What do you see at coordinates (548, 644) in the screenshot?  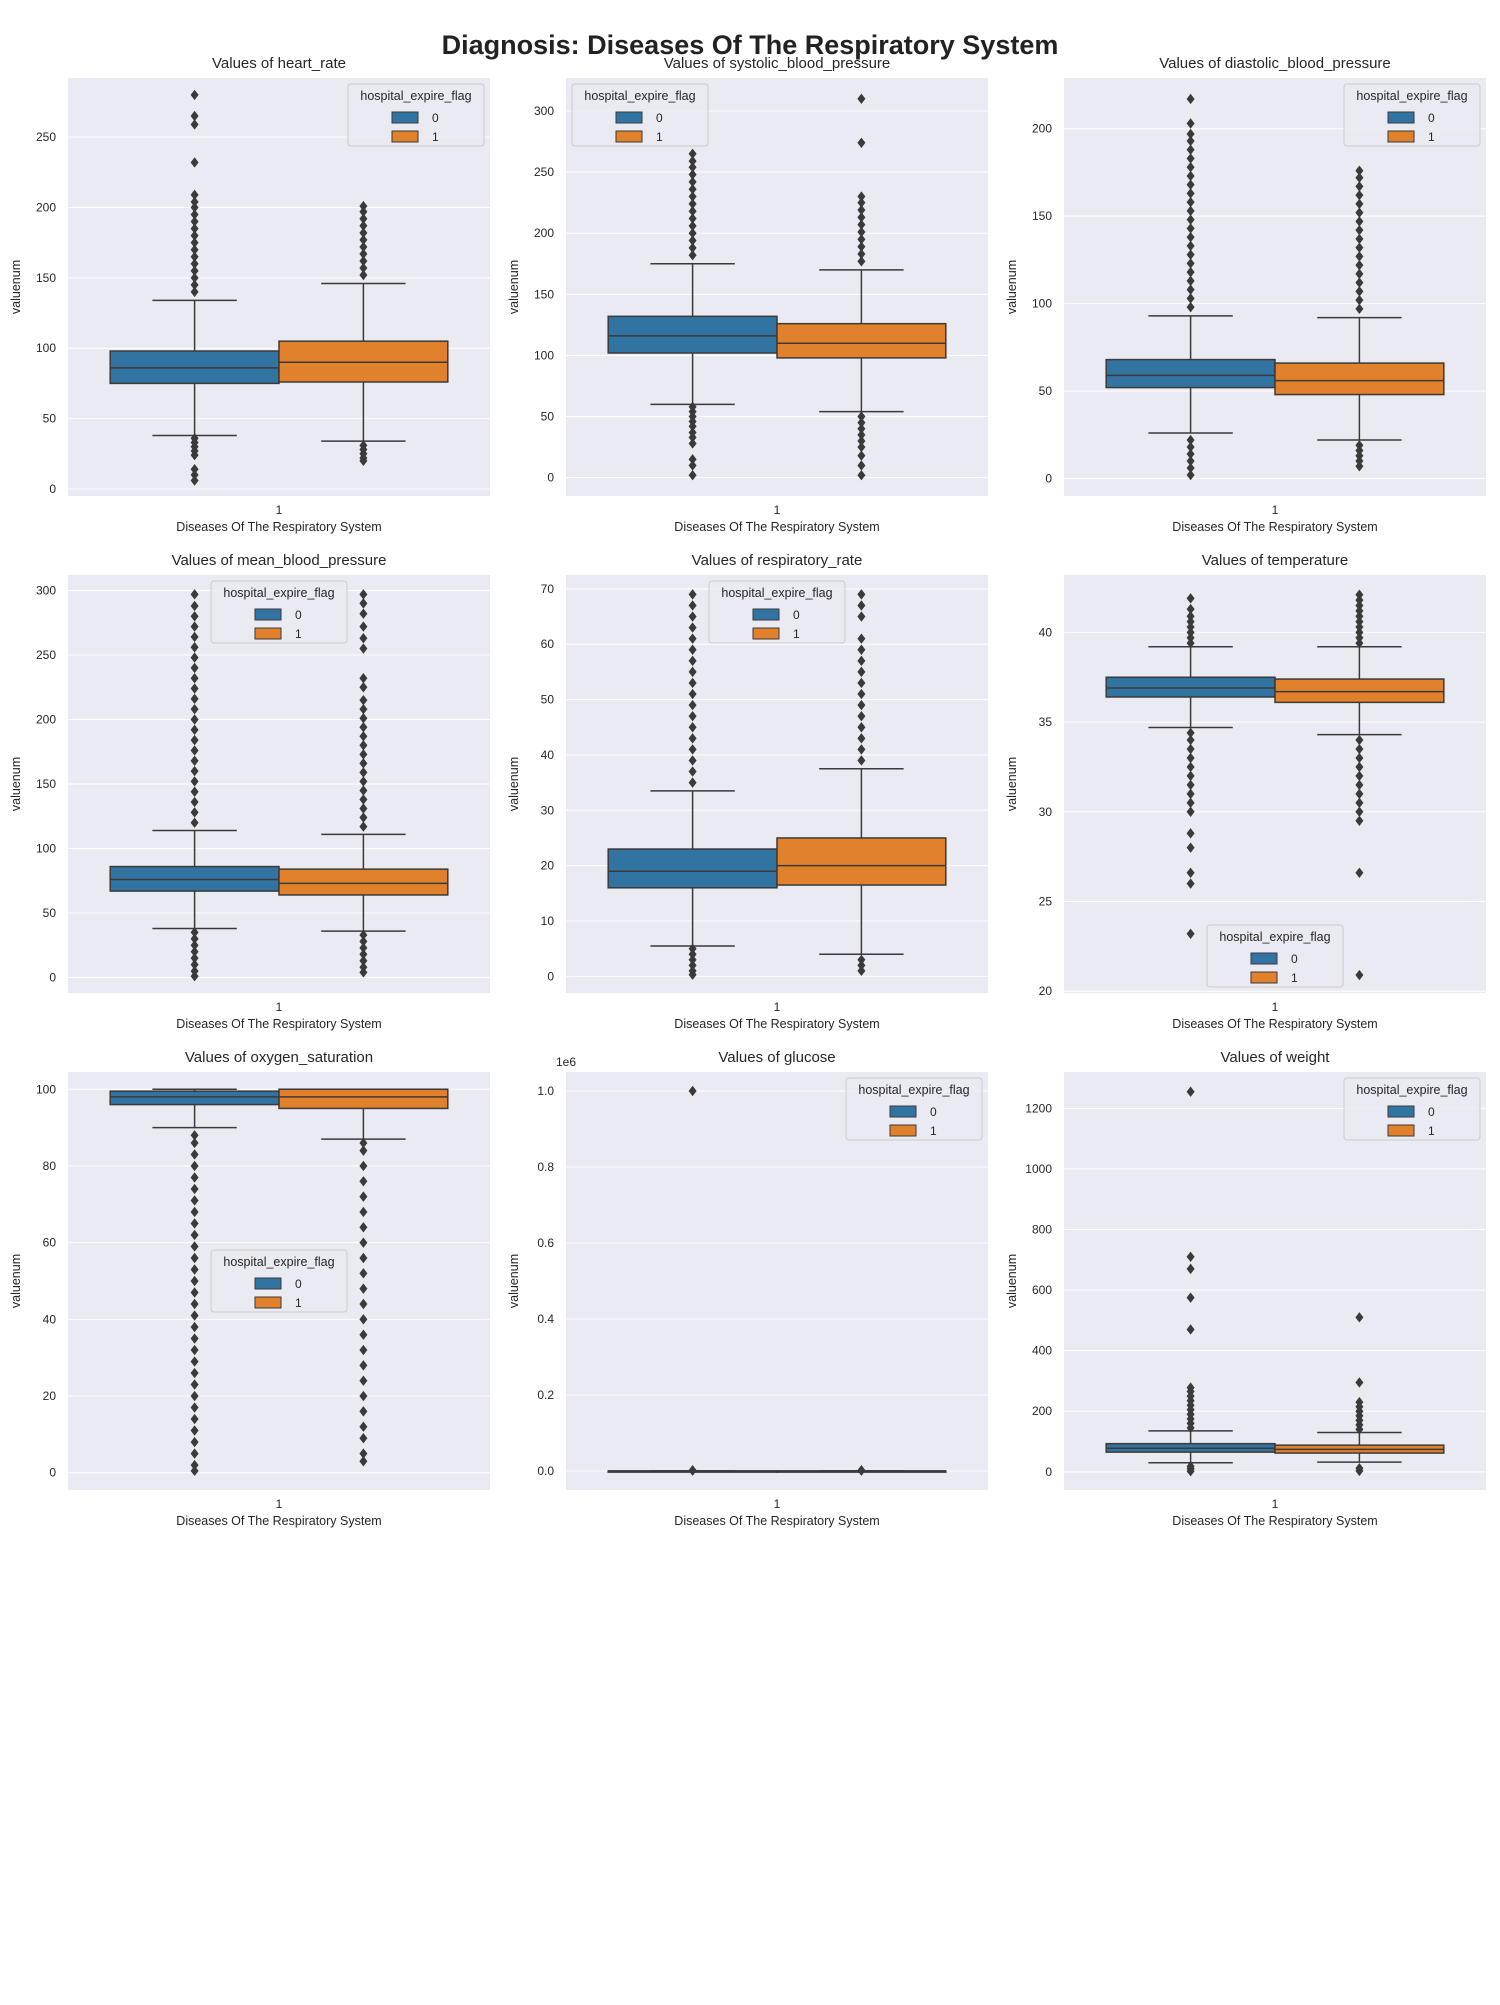 I see `y-tick-label: 60` at bounding box center [548, 644].